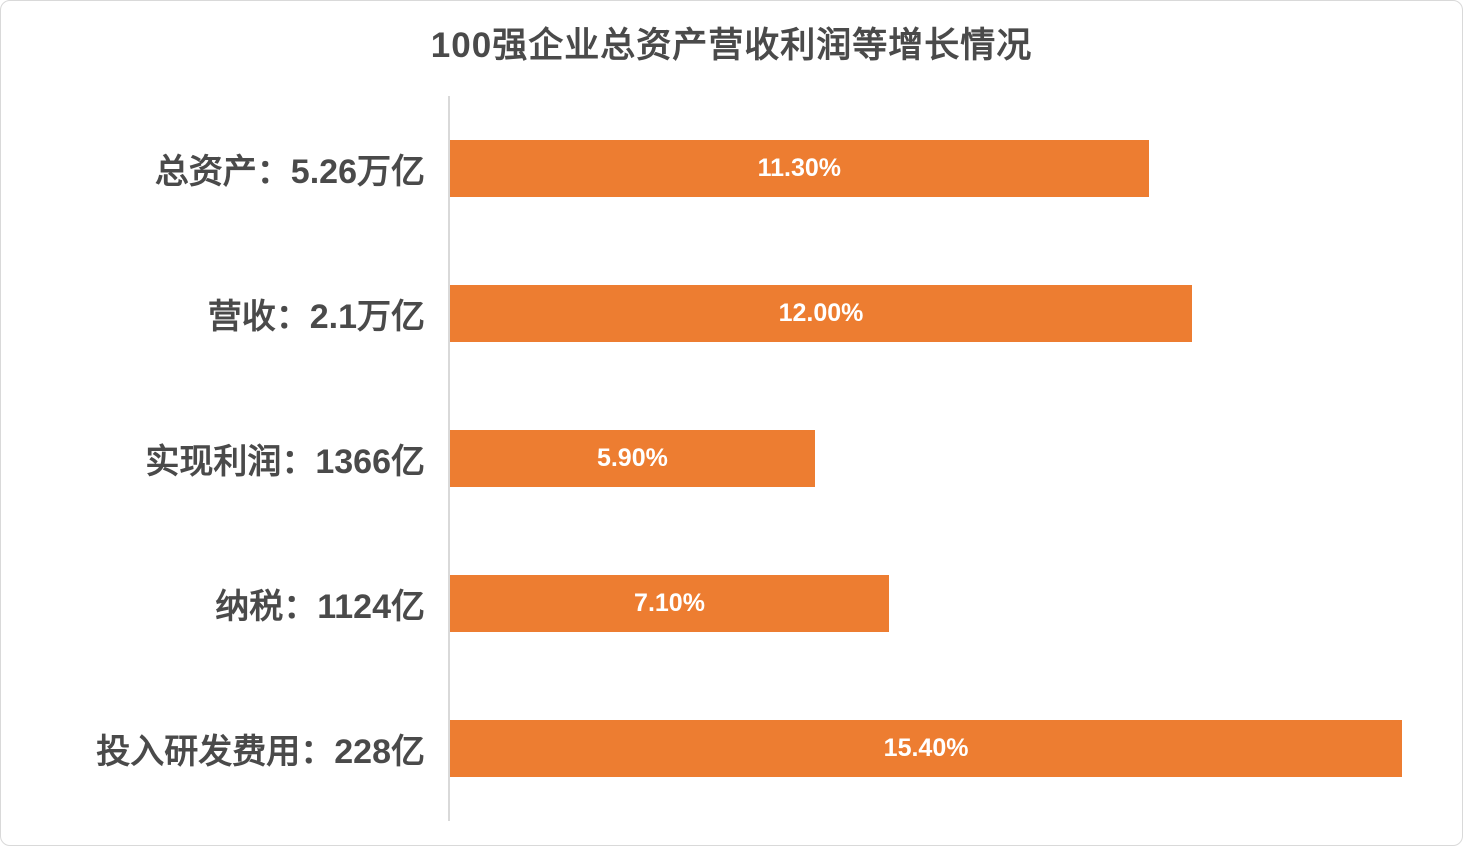  What do you see at coordinates (289, 172) in the screenshot?
I see `category-label: 总资产：5.26万亿` at bounding box center [289, 172].